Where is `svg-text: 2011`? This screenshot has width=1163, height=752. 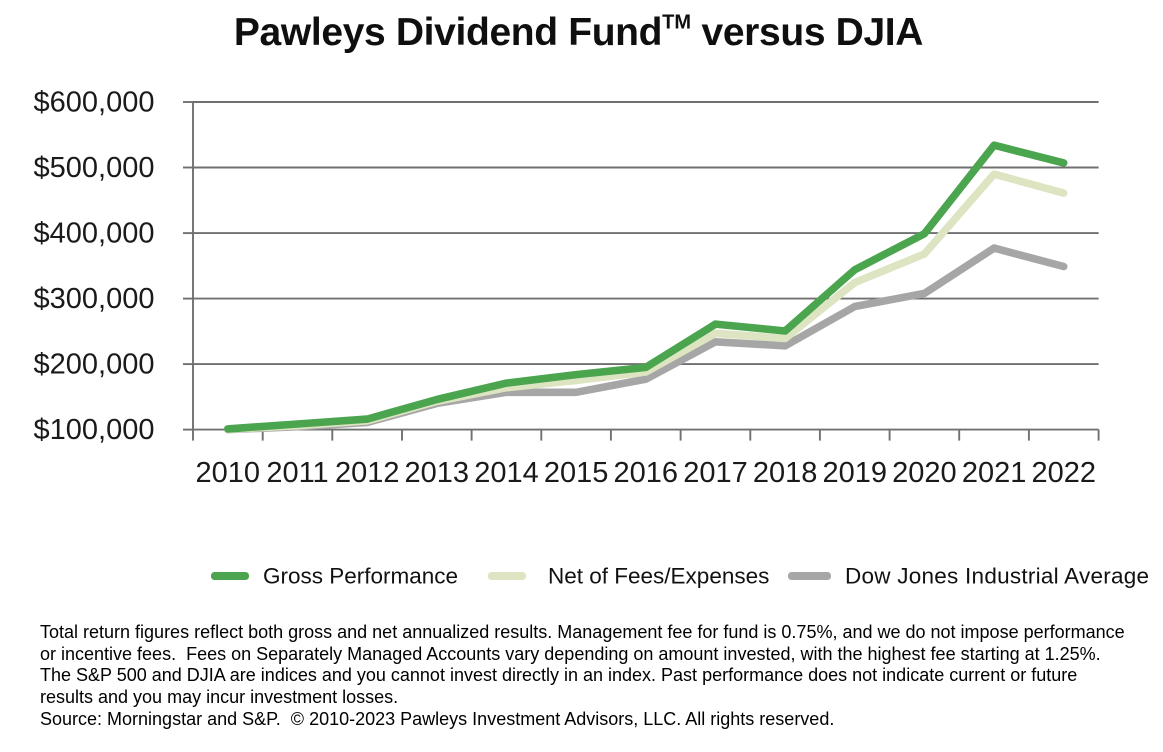 svg-text: 2011 is located at coordinates (297, 473).